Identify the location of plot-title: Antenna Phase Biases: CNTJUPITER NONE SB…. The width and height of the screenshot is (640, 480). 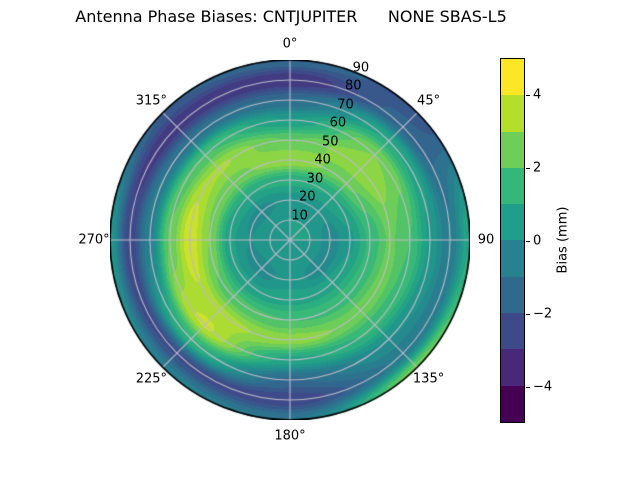
(291, 16).